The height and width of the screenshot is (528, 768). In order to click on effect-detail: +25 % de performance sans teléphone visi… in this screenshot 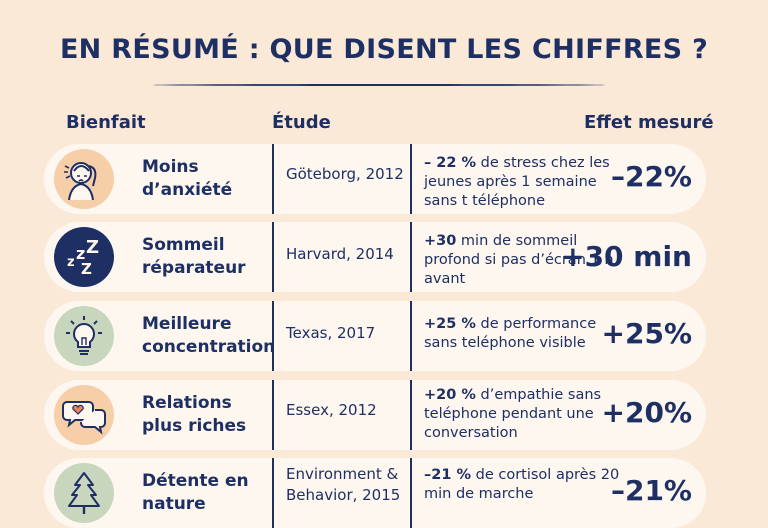, I will do `click(526, 334)`.